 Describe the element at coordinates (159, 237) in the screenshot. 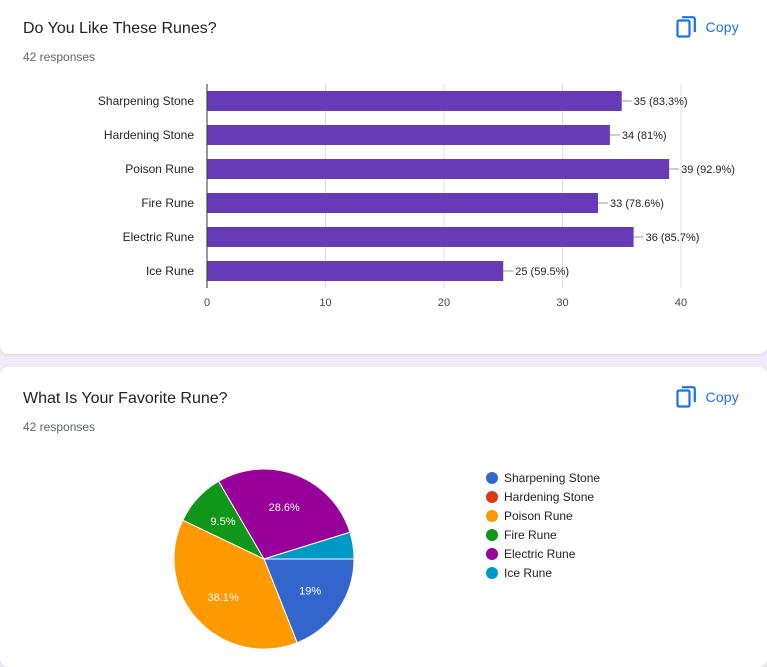

I see `category-label: Electric Rune` at that location.